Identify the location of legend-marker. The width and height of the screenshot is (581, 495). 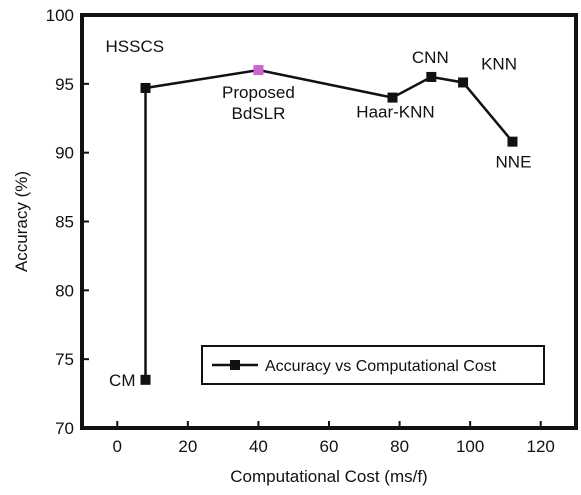
(235, 365).